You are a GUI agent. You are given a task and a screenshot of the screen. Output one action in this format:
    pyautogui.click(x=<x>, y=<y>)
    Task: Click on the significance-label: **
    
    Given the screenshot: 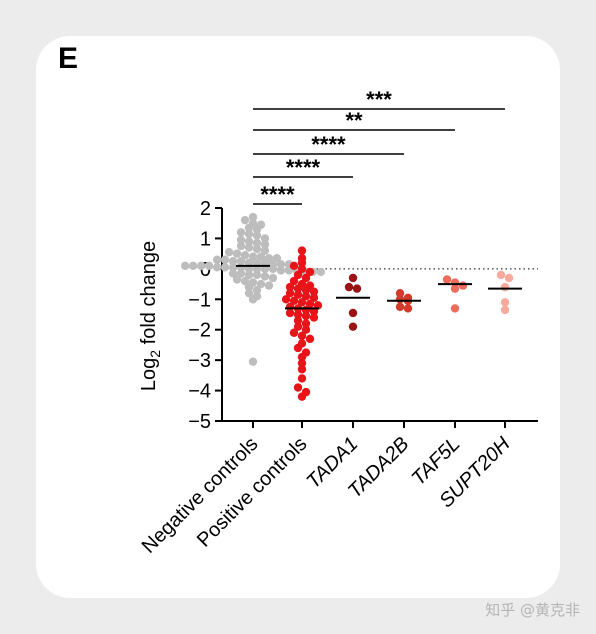 What is the action you would take?
    pyautogui.click(x=354, y=120)
    